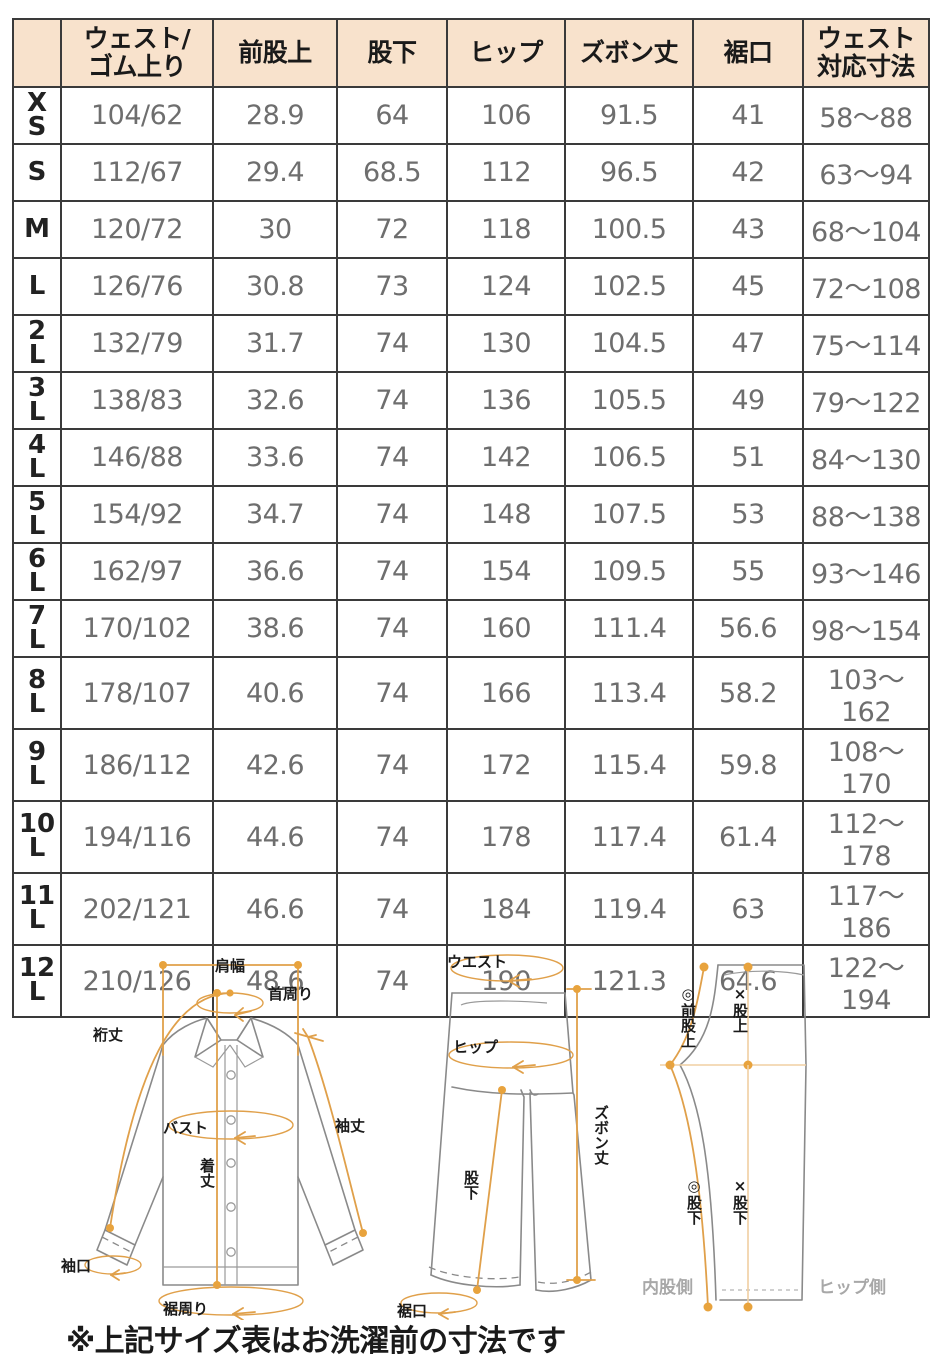 The width and height of the screenshot is (940, 1360). Describe the element at coordinates (316, 1341) in the screenshot. I see `footnote-text: ※上記サイズ表はお洗濯前の寸法です` at that location.